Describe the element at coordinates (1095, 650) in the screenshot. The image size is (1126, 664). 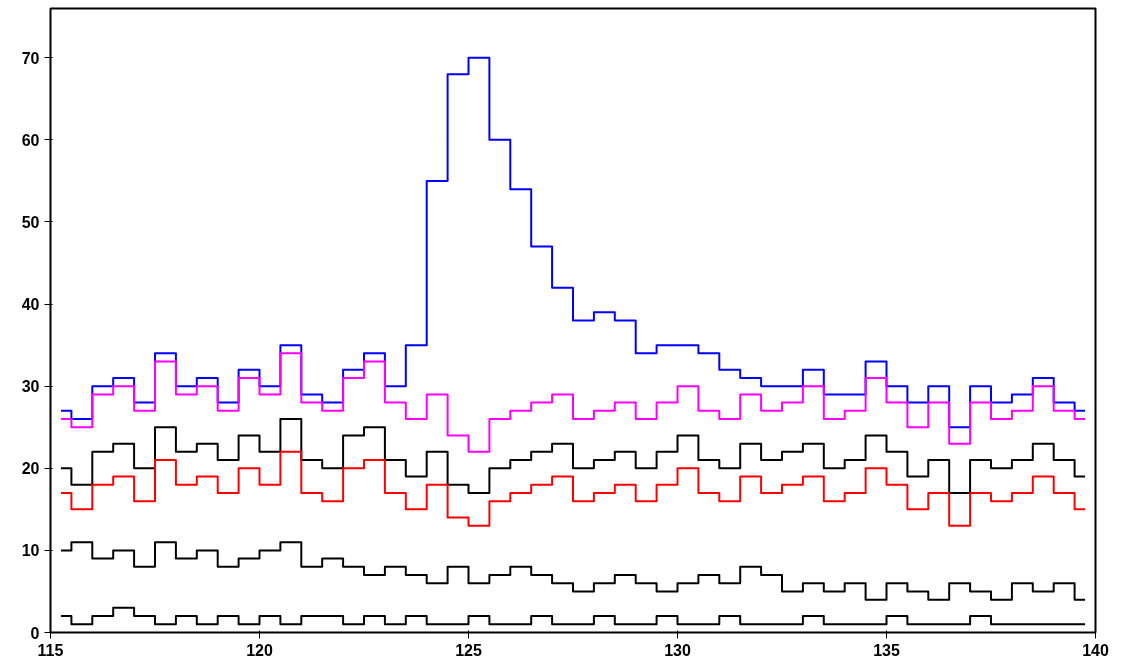
I see `x-tick-label: 140` at that location.